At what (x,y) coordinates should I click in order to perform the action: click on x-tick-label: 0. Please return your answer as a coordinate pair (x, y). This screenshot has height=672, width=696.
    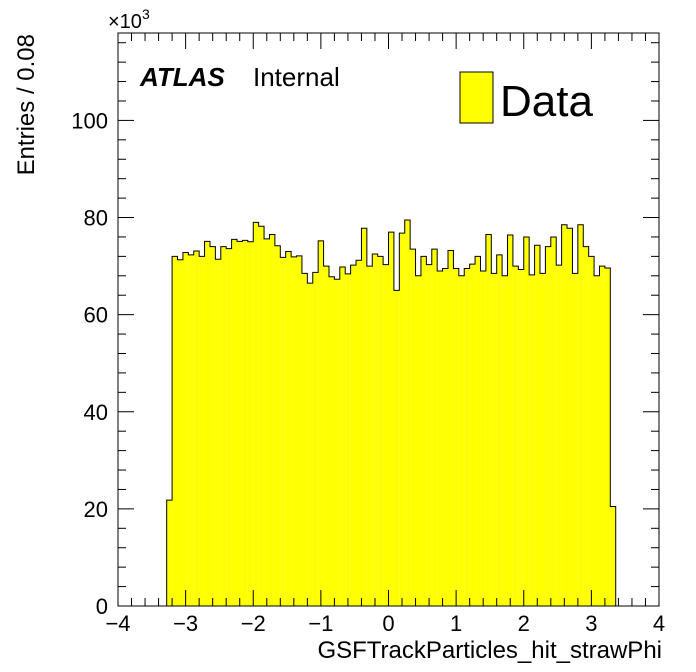
    Looking at the image, I should click on (388, 623).